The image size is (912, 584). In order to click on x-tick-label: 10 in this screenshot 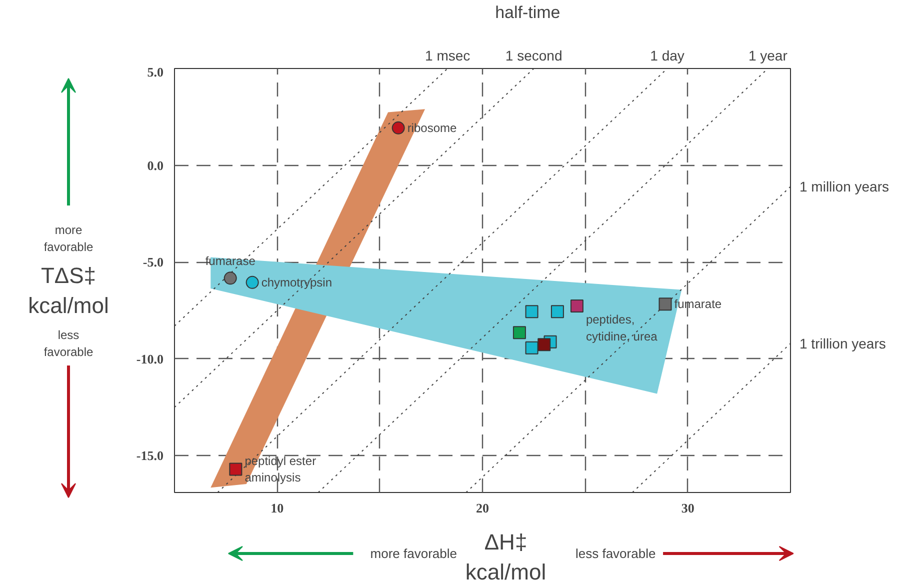, I will do `click(277, 508)`.